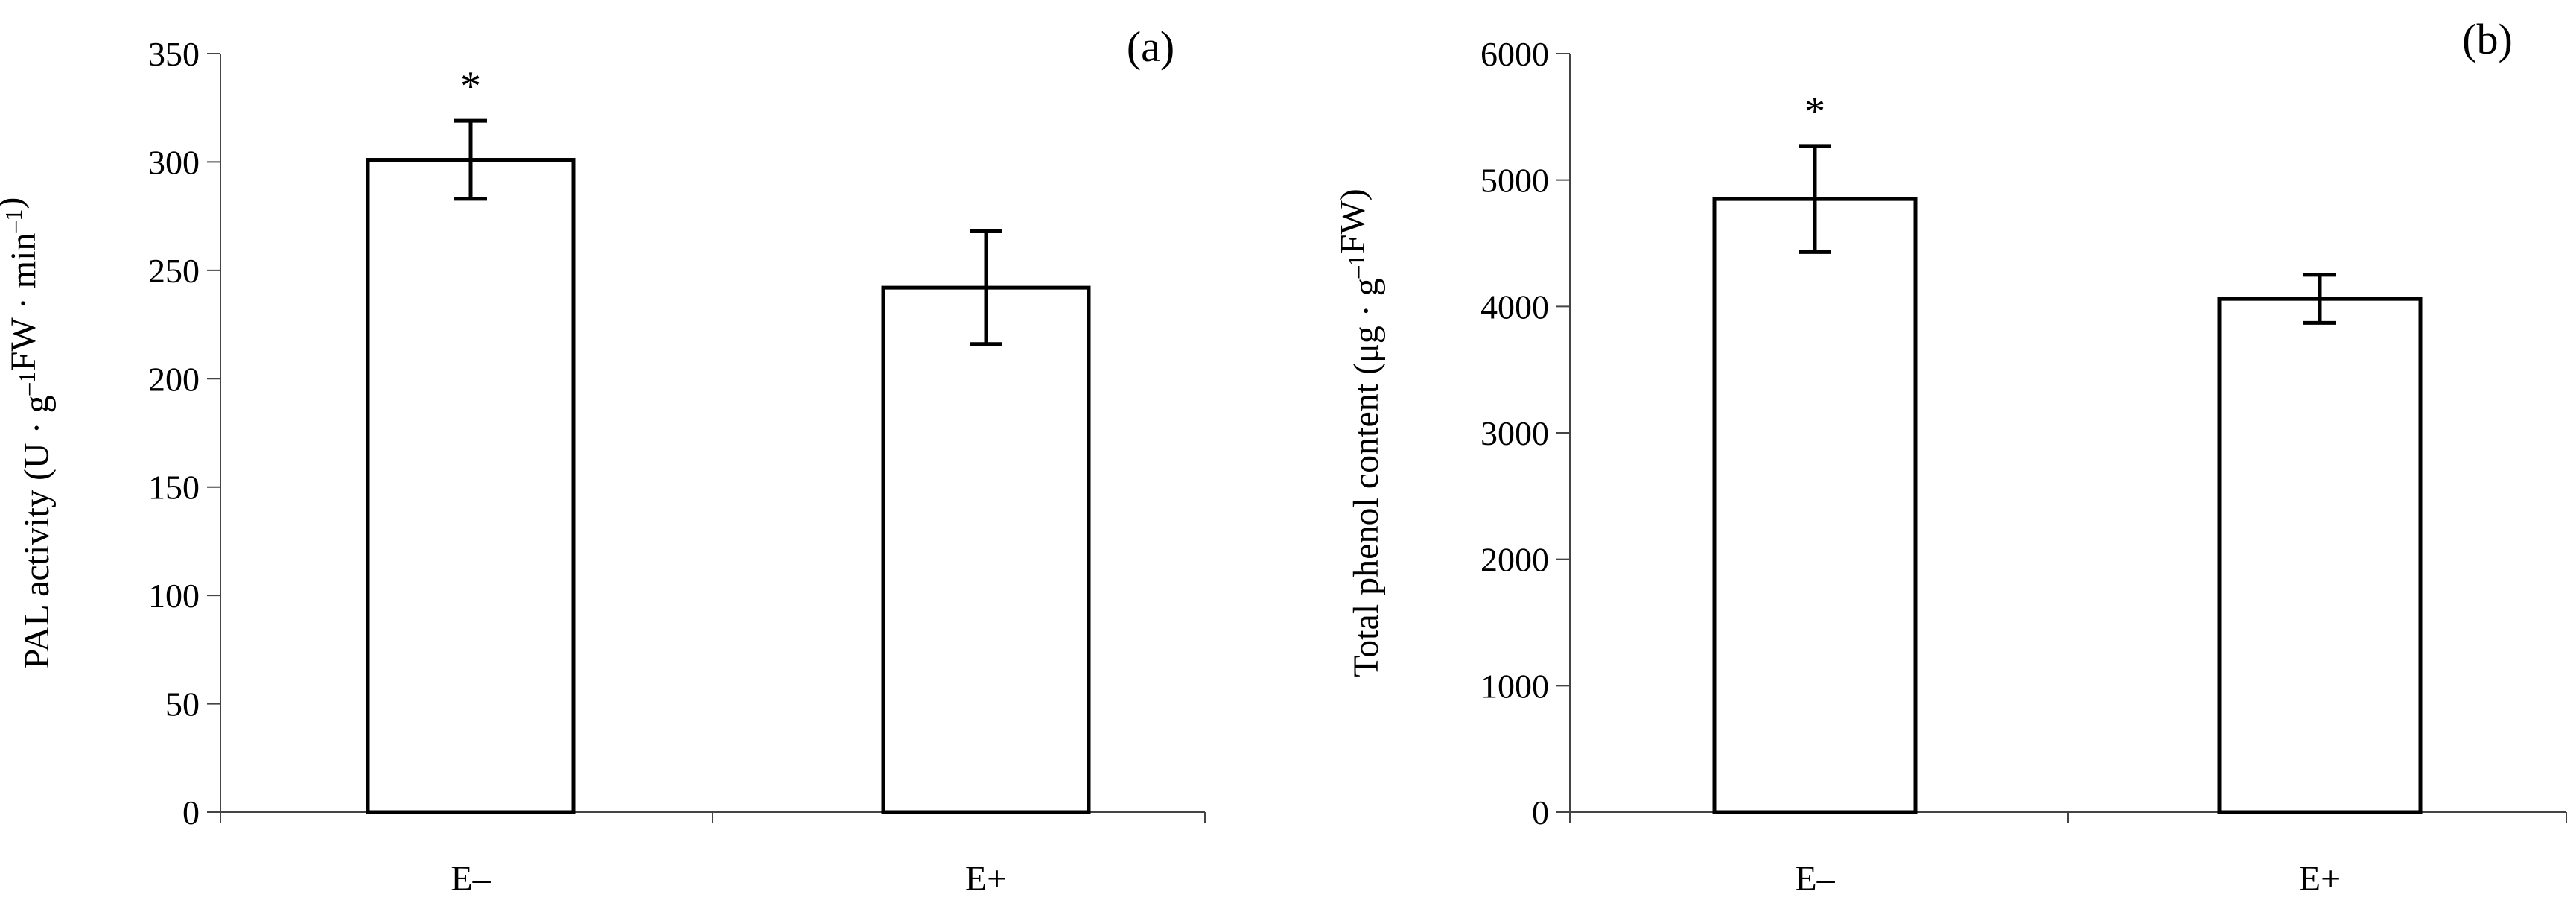  I want to click on y-tick-label: 200, so click(174, 379).